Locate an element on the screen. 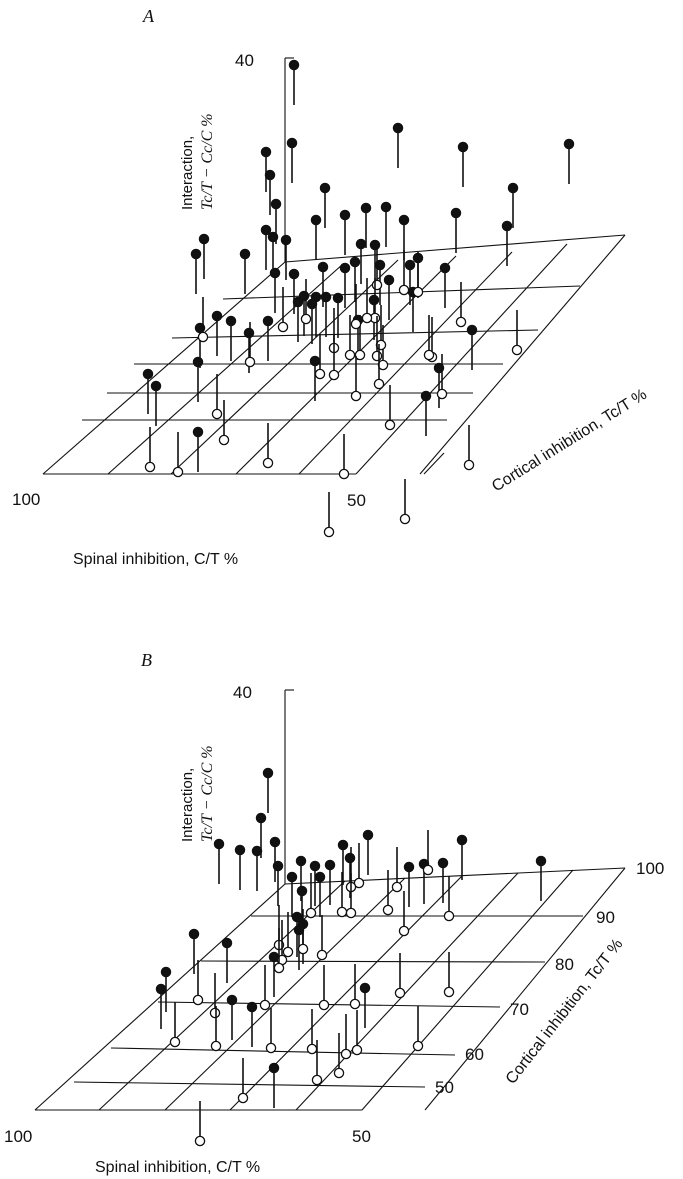  panel-b-x-tick-50: 50 is located at coordinates (361, 1136).